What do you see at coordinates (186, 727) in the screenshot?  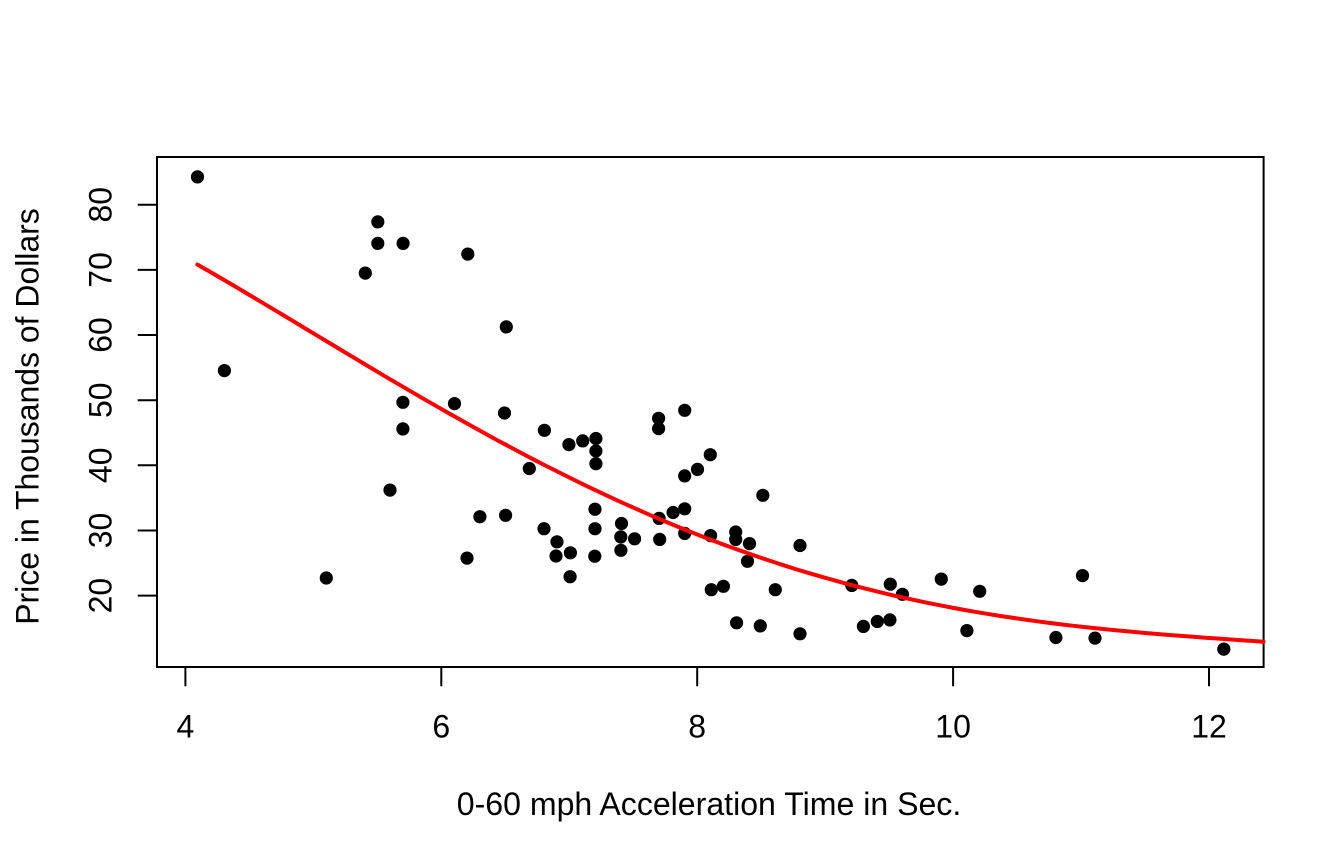 I see `svg-text: 4` at bounding box center [186, 727].